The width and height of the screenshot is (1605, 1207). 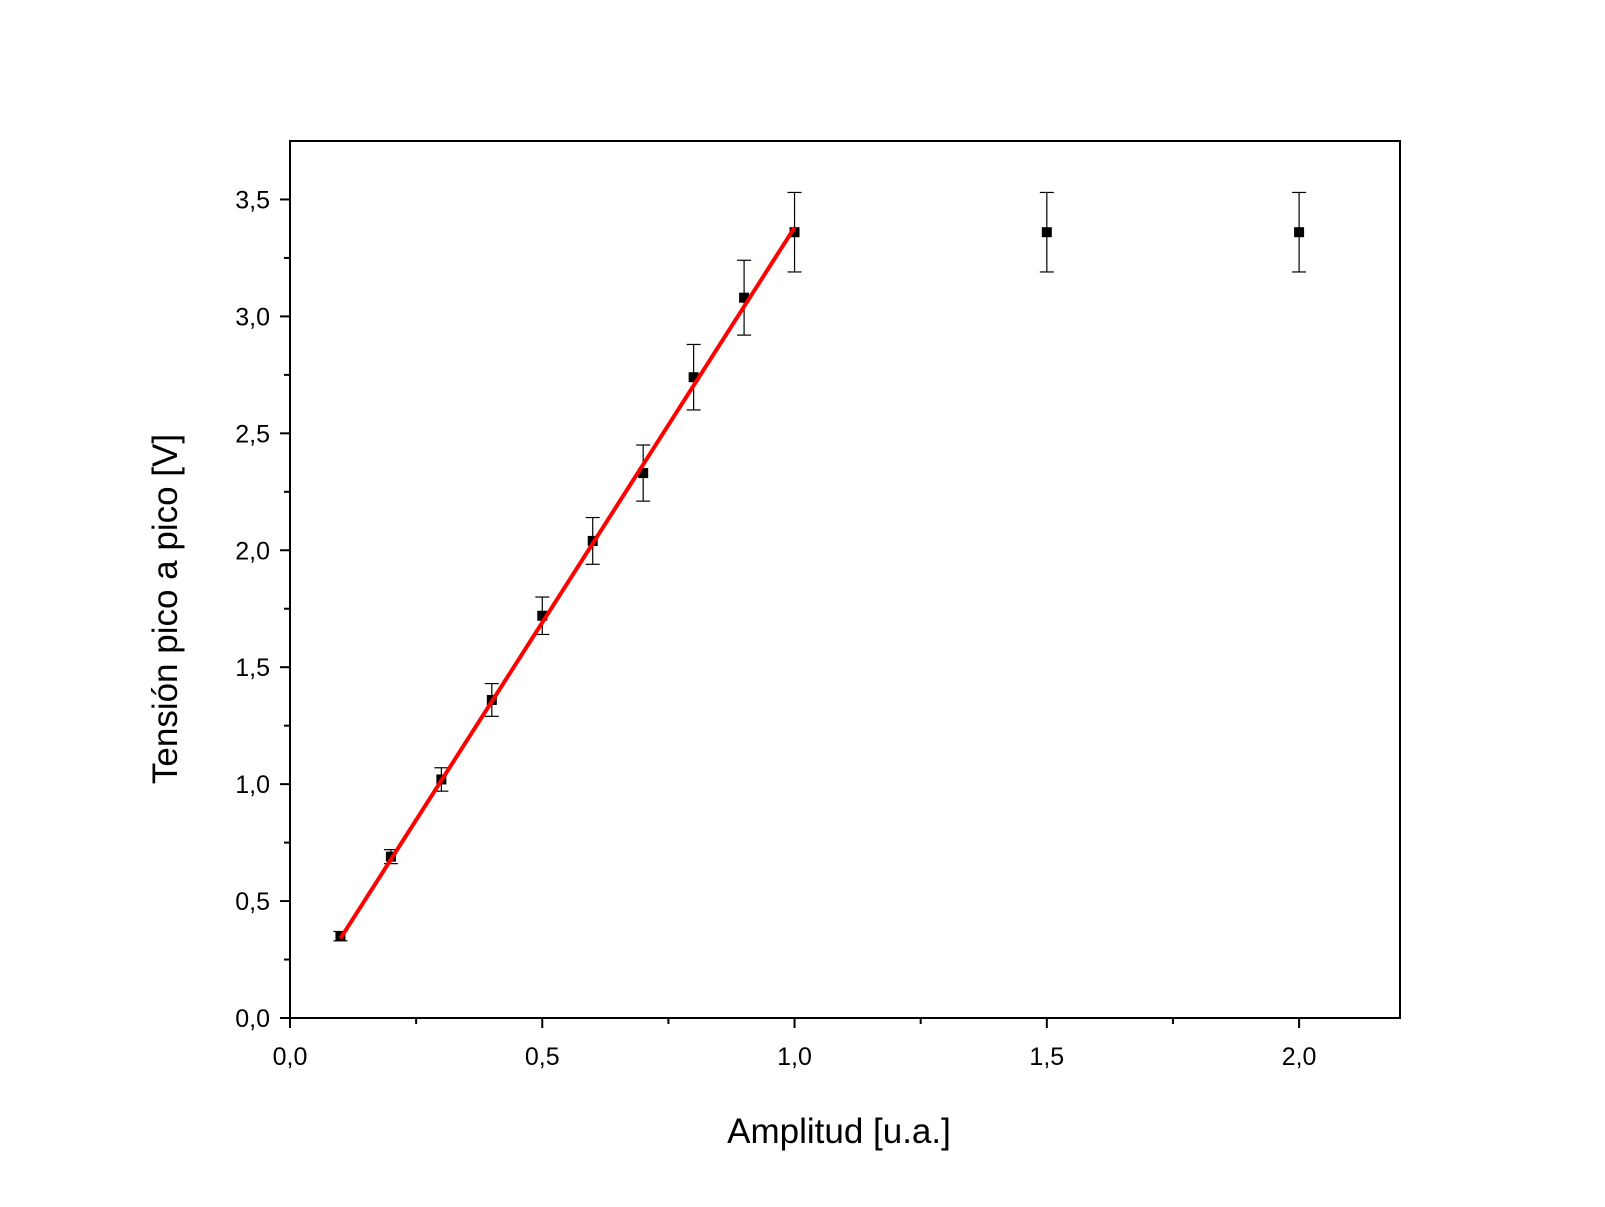 What do you see at coordinates (252, 785) in the screenshot?
I see `y-tick-label: 1,0` at bounding box center [252, 785].